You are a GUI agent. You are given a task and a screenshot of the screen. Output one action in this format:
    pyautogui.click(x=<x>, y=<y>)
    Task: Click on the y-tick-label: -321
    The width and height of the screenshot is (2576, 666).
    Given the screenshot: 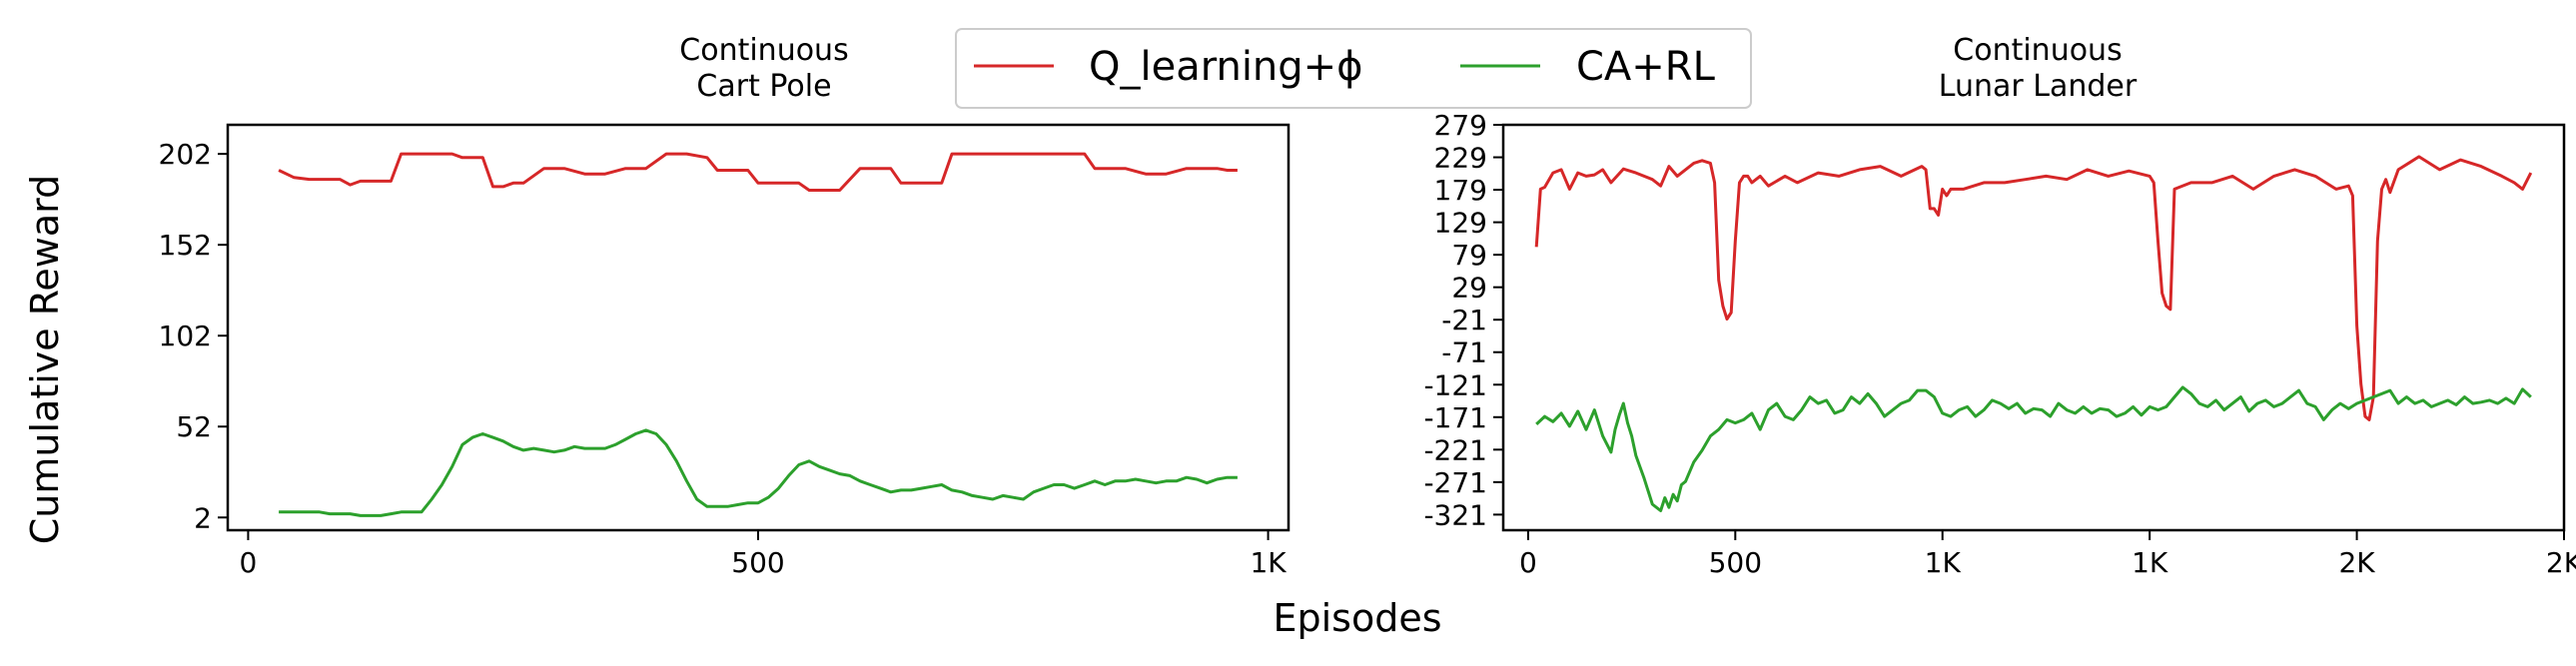 What is the action you would take?
    pyautogui.click(x=1455, y=514)
    